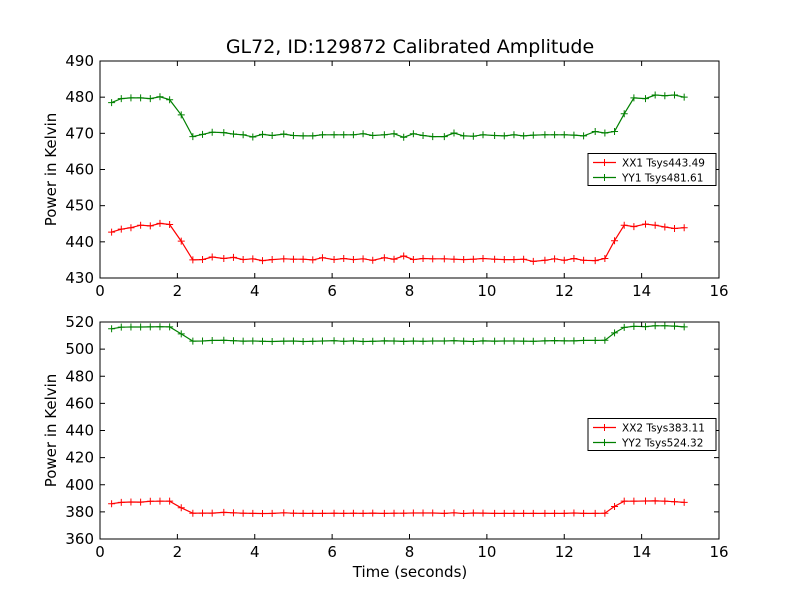  I want to click on y-tick-label: 380, so click(79, 512).